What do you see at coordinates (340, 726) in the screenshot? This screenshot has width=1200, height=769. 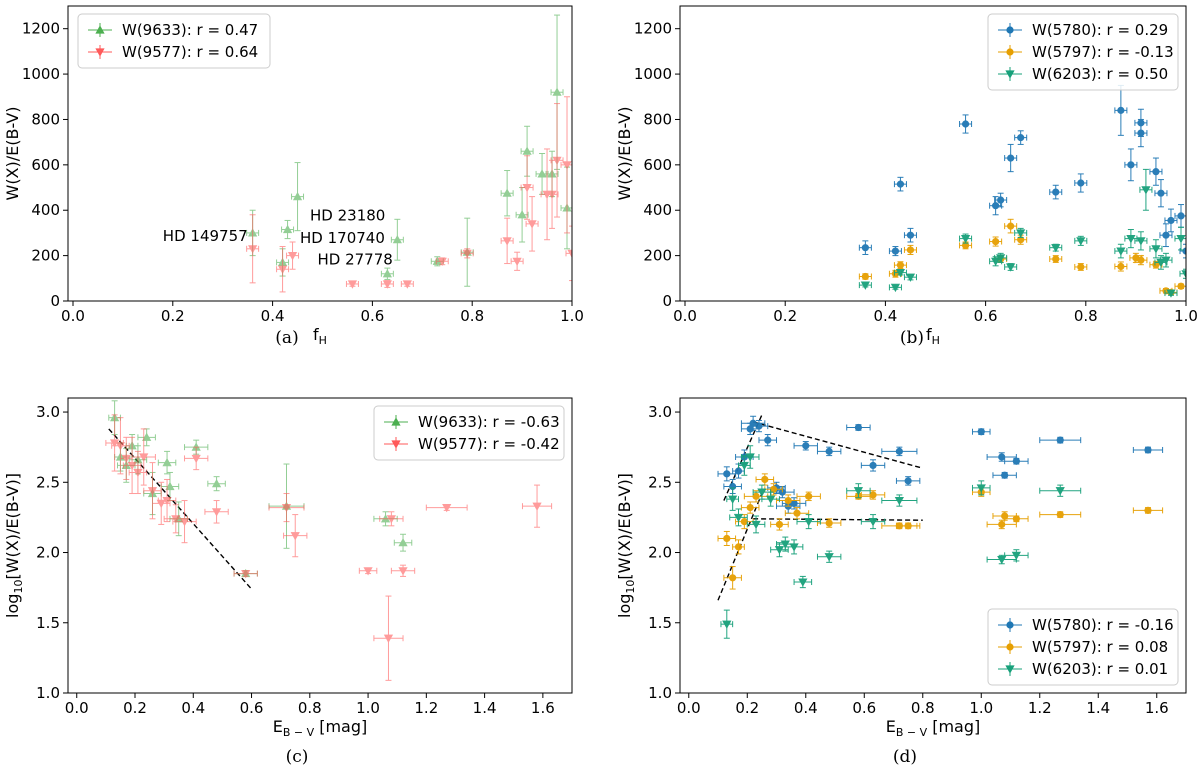 I see `x-axis-label-unit: [mag]` at bounding box center [340, 726].